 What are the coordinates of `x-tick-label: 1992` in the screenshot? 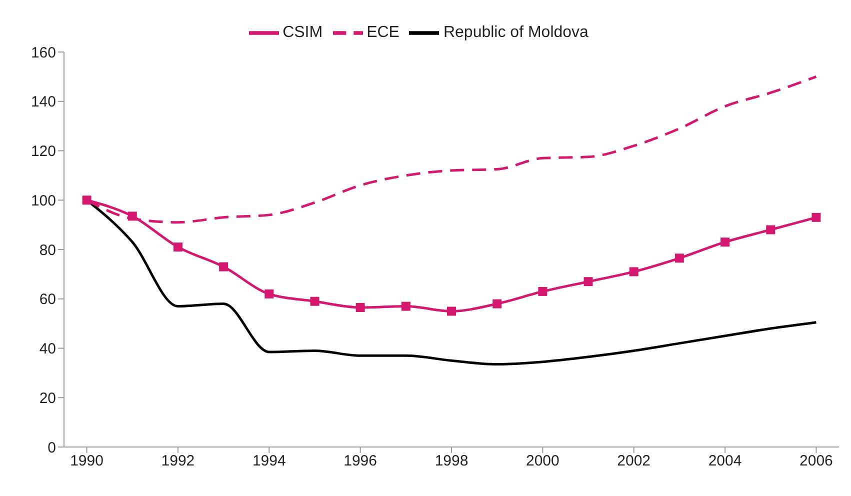 It's located at (178, 461).